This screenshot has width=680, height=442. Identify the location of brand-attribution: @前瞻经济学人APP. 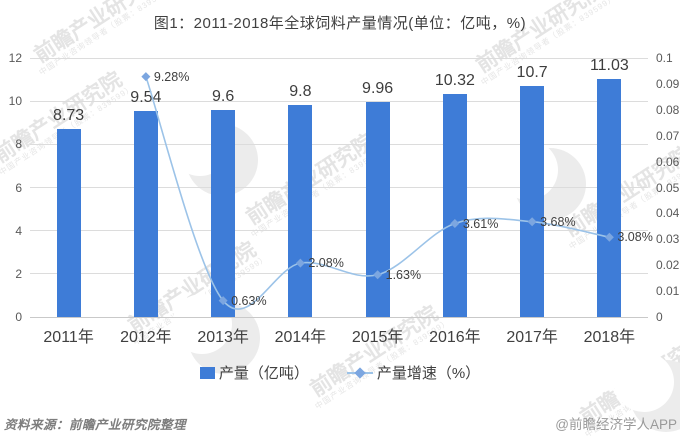
(616, 424).